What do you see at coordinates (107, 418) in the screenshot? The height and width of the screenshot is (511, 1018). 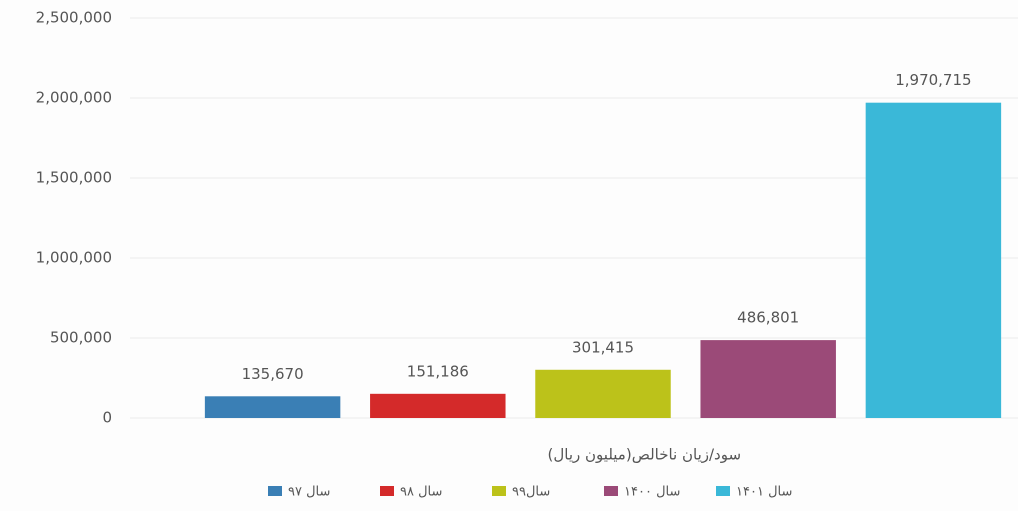 I see `y-tick-label: 0` at bounding box center [107, 418].